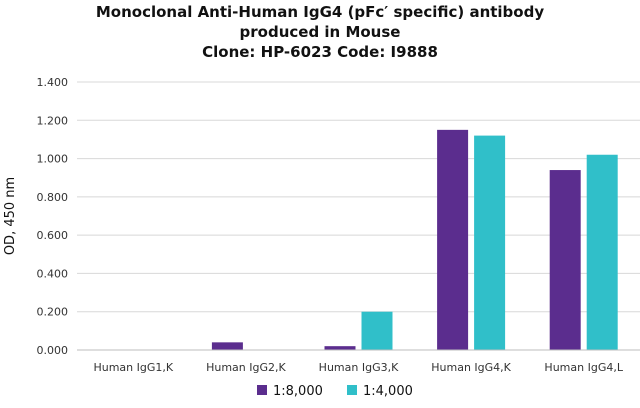  Describe the element at coordinates (10, 216) in the screenshot. I see `y-axis-title: OD, 450 nm` at that location.